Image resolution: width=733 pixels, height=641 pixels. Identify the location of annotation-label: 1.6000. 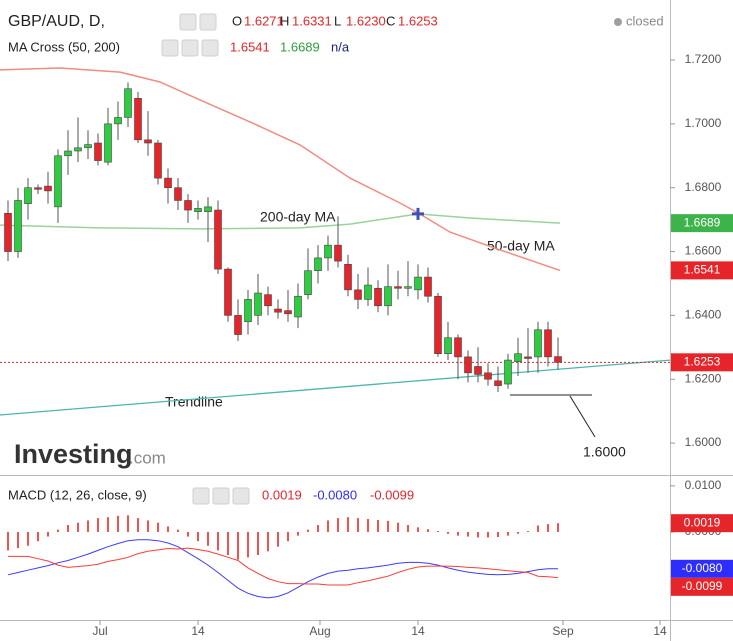
(604, 452).